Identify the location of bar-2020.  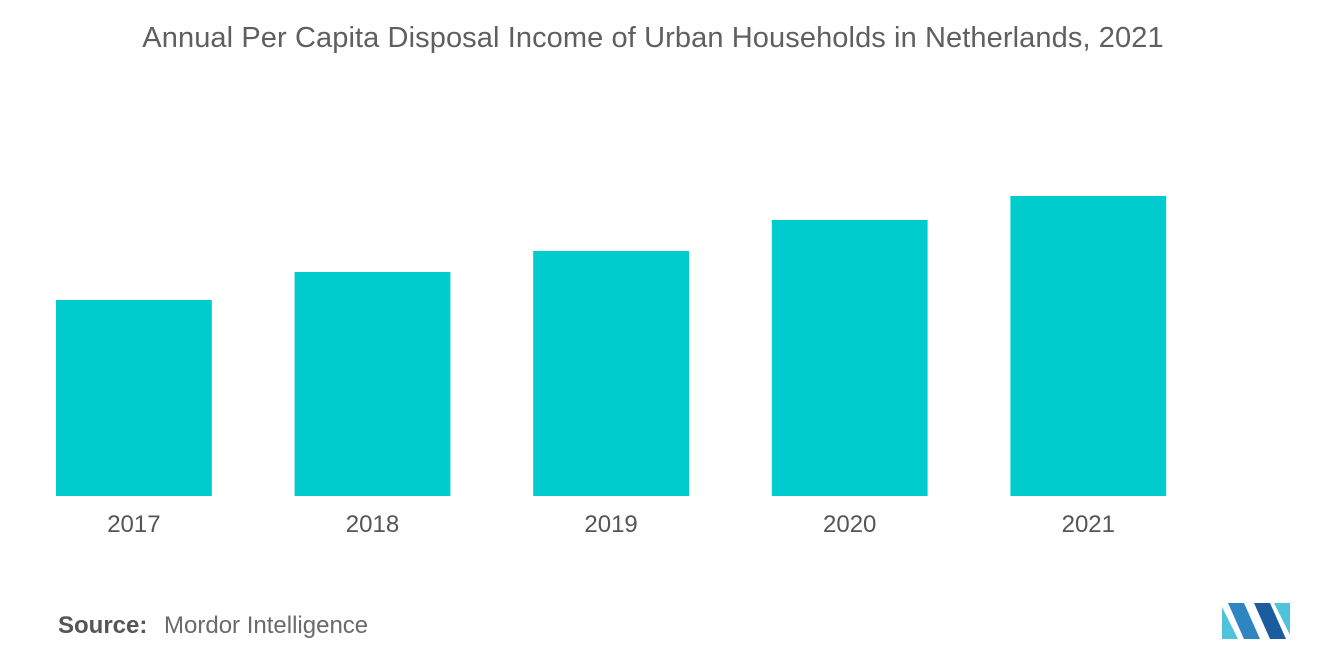
(849, 358).